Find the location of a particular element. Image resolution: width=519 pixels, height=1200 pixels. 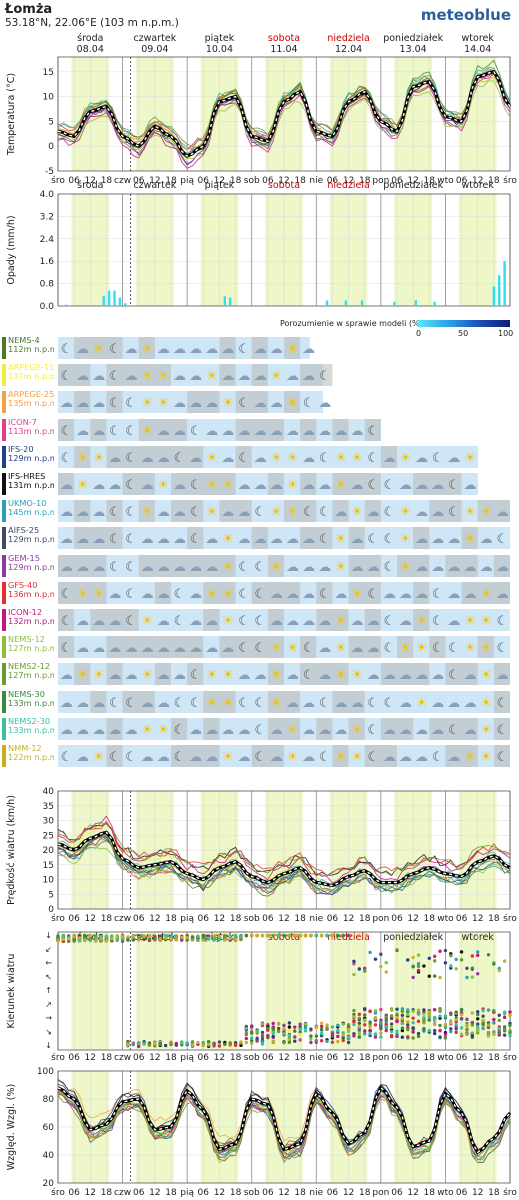

model-label: NEMS2-30 133m n.p.m is located at coordinates (28, 729).